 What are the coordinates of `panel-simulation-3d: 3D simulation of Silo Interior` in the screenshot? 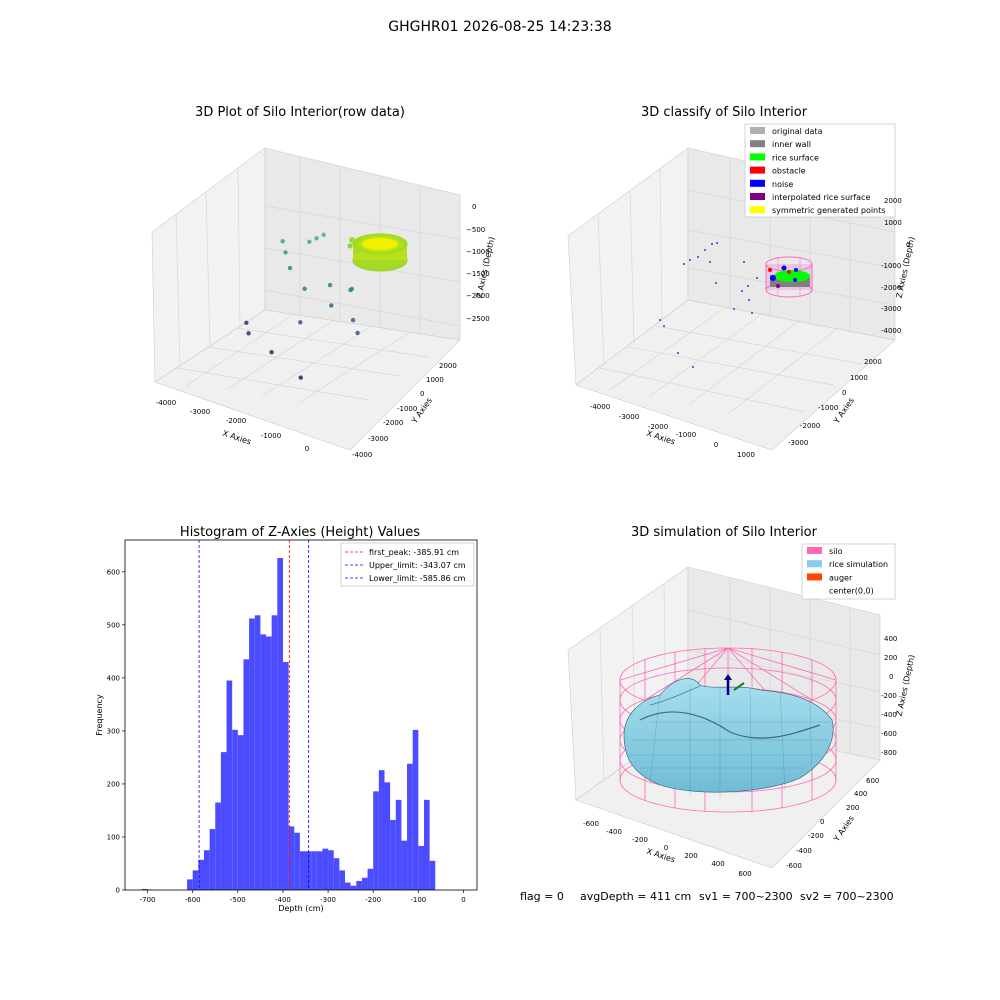 It's located at (742, 701).